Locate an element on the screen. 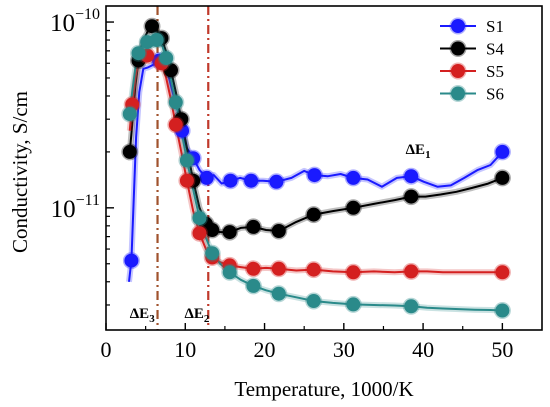 This screenshot has width=550, height=407. x-tick-label: 50 is located at coordinates (502, 349).